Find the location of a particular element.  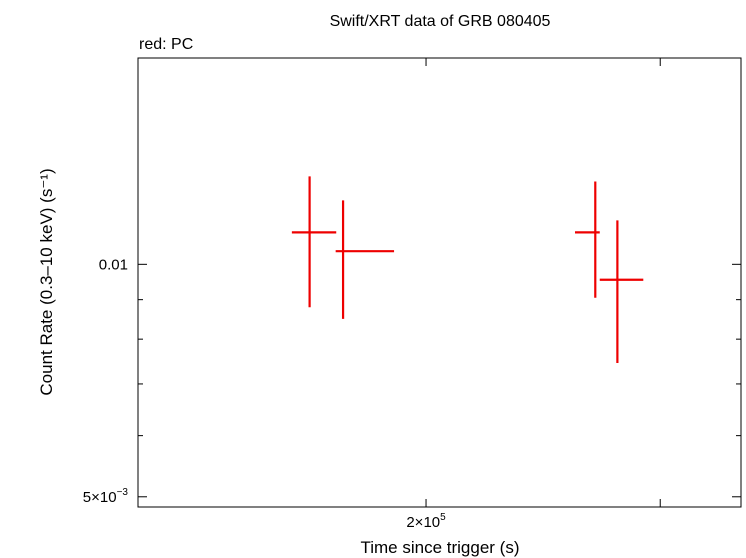

y-tick-label: 5×10⁻³ is located at coordinates (106, 496).